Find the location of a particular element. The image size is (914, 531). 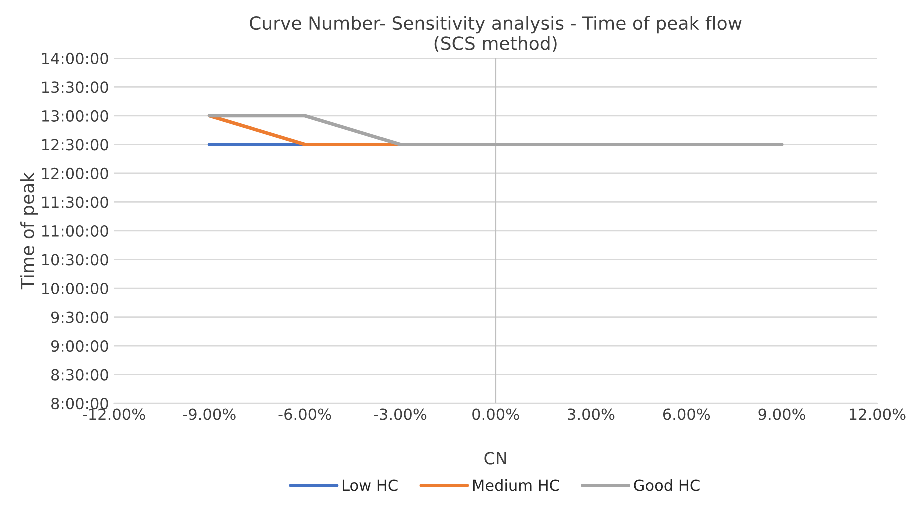

y-tick-label: 9:00:00 is located at coordinates (79, 346).